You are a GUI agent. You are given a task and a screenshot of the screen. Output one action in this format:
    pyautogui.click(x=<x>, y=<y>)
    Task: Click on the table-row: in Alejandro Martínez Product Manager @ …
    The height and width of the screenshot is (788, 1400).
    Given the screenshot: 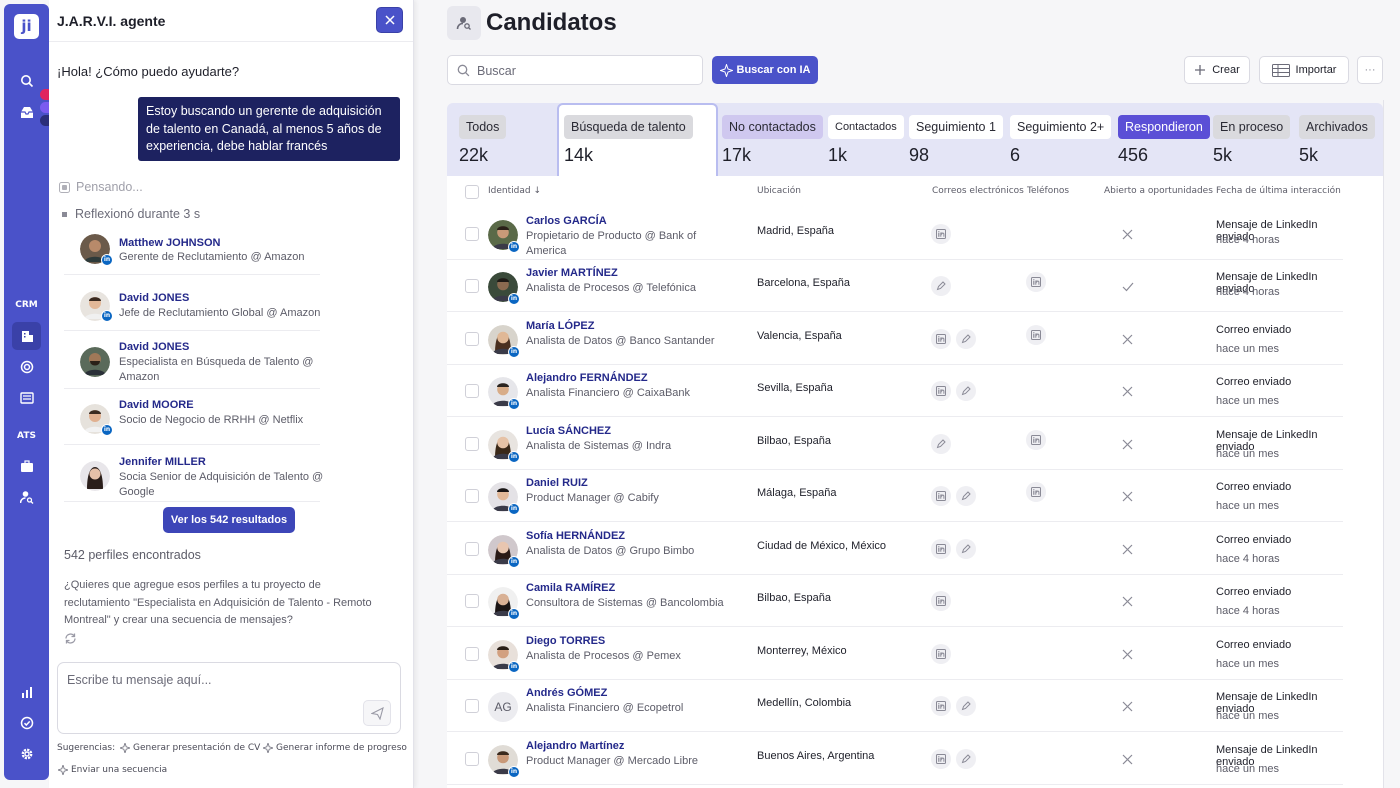 What is the action you would take?
    pyautogui.click(x=895, y=759)
    